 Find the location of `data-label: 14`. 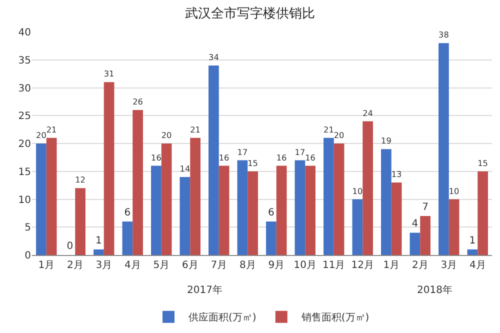

data-label: 14 is located at coordinates (185, 169).